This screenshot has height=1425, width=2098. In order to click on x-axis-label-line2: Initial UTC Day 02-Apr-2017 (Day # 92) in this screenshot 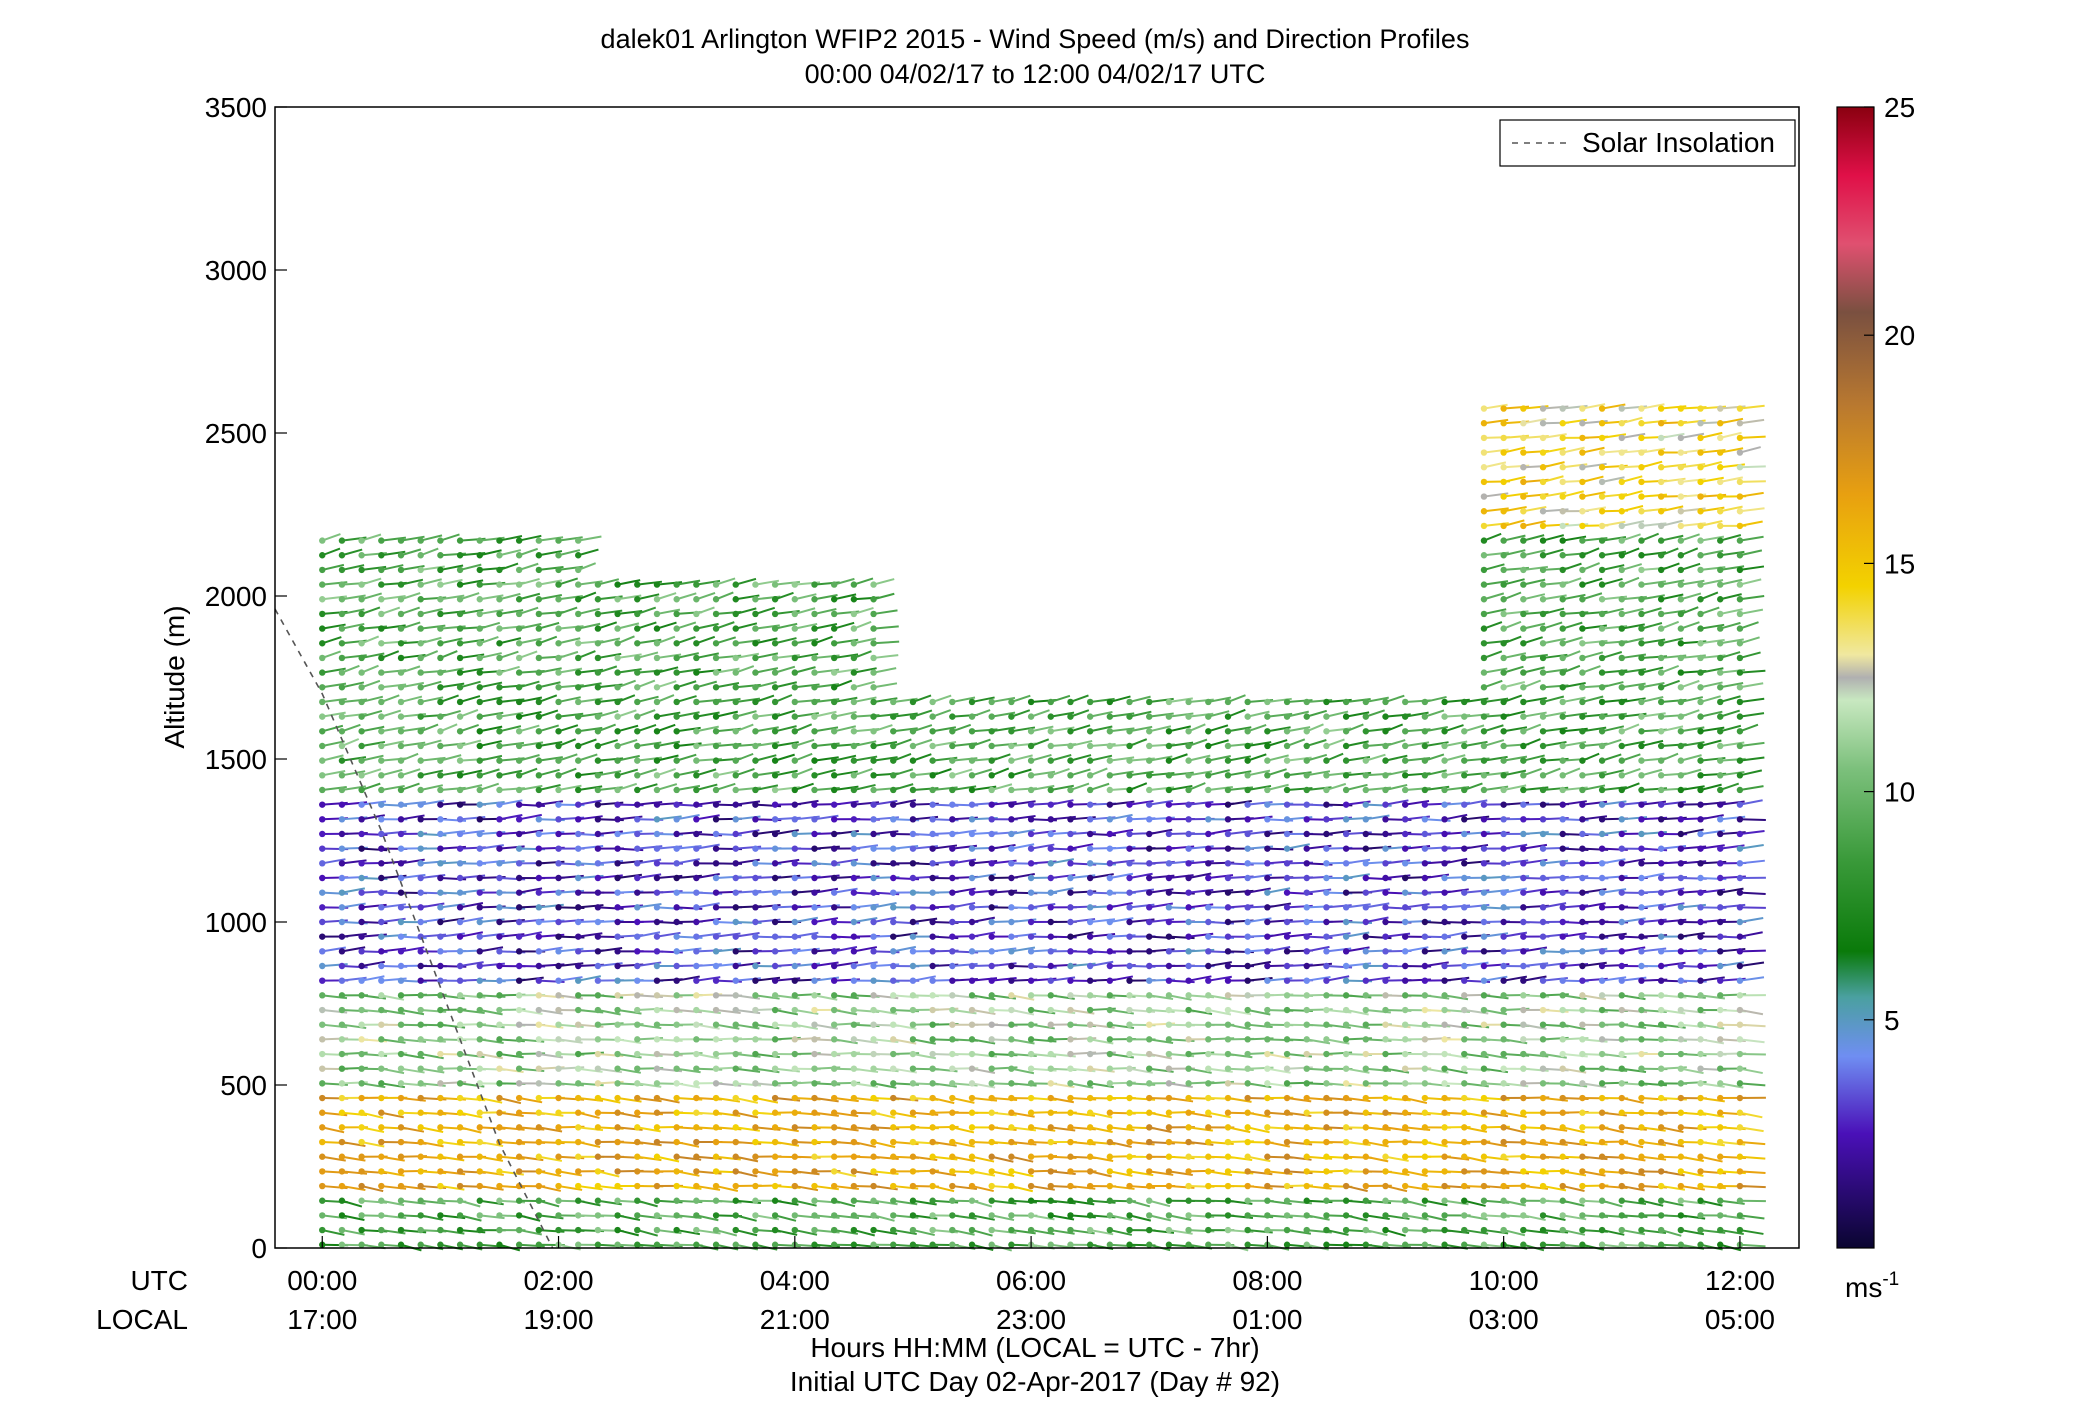, I will do `click(1035, 1381)`.